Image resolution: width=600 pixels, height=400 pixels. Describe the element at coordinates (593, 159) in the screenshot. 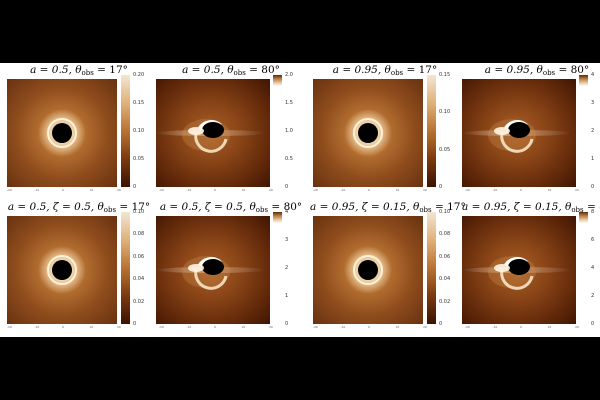

I see `colorbar-tick: 1` at that location.